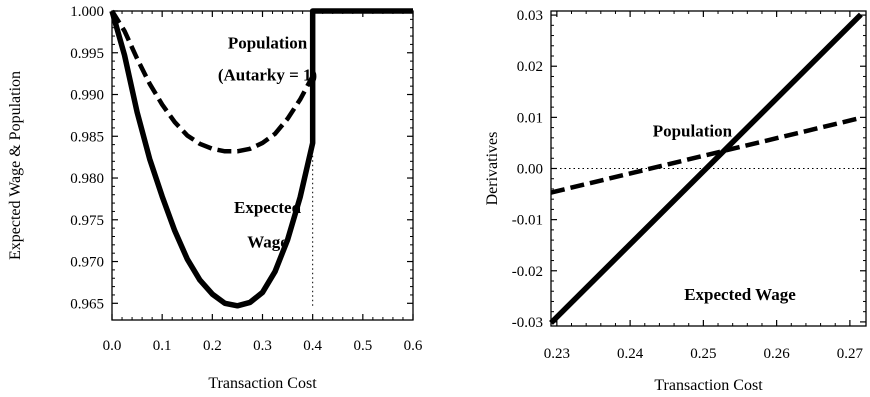 This screenshot has width=870, height=397. What do you see at coordinates (362, 346) in the screenshot?
I see `x-tick-label: 0.5` at bounding box center [362, 346].